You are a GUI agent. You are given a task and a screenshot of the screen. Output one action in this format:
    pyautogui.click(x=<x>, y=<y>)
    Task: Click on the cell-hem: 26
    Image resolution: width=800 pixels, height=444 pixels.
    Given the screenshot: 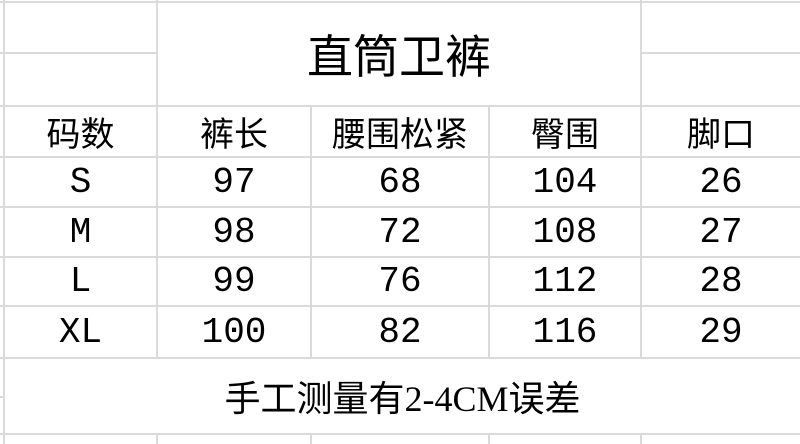 What is the action you would take?
    pyautogui.click(x=721, y=182)
    